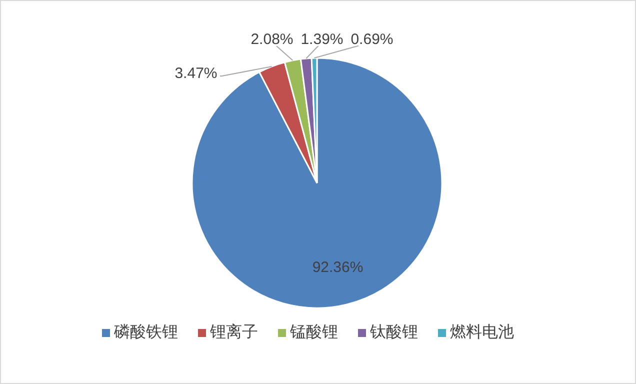 This screenshot has height=384, width=636. What do you see at coordinates (322, 39) in the screenshot?
I see `data-label: 1.39%` at bounding box center [322, 39].